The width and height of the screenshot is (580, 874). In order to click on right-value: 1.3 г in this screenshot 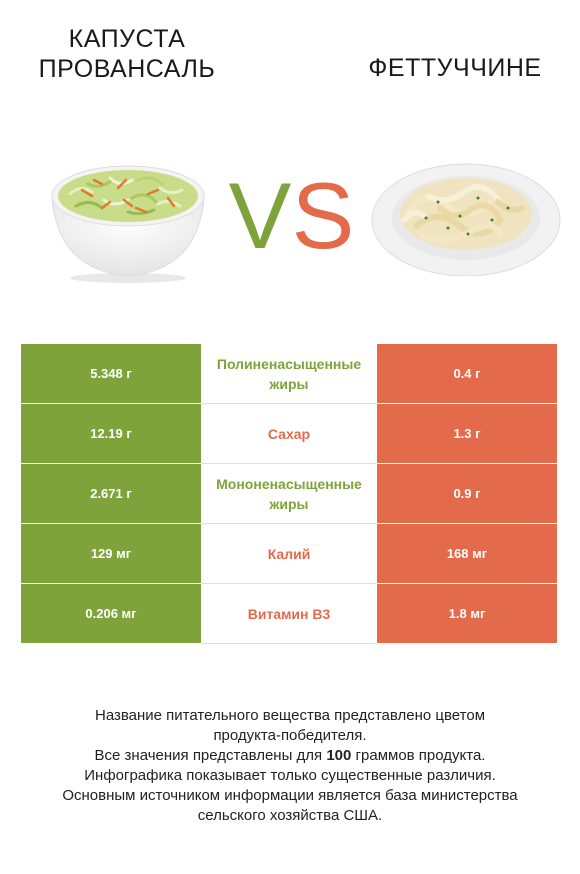, I will do `click(467, 434)`.